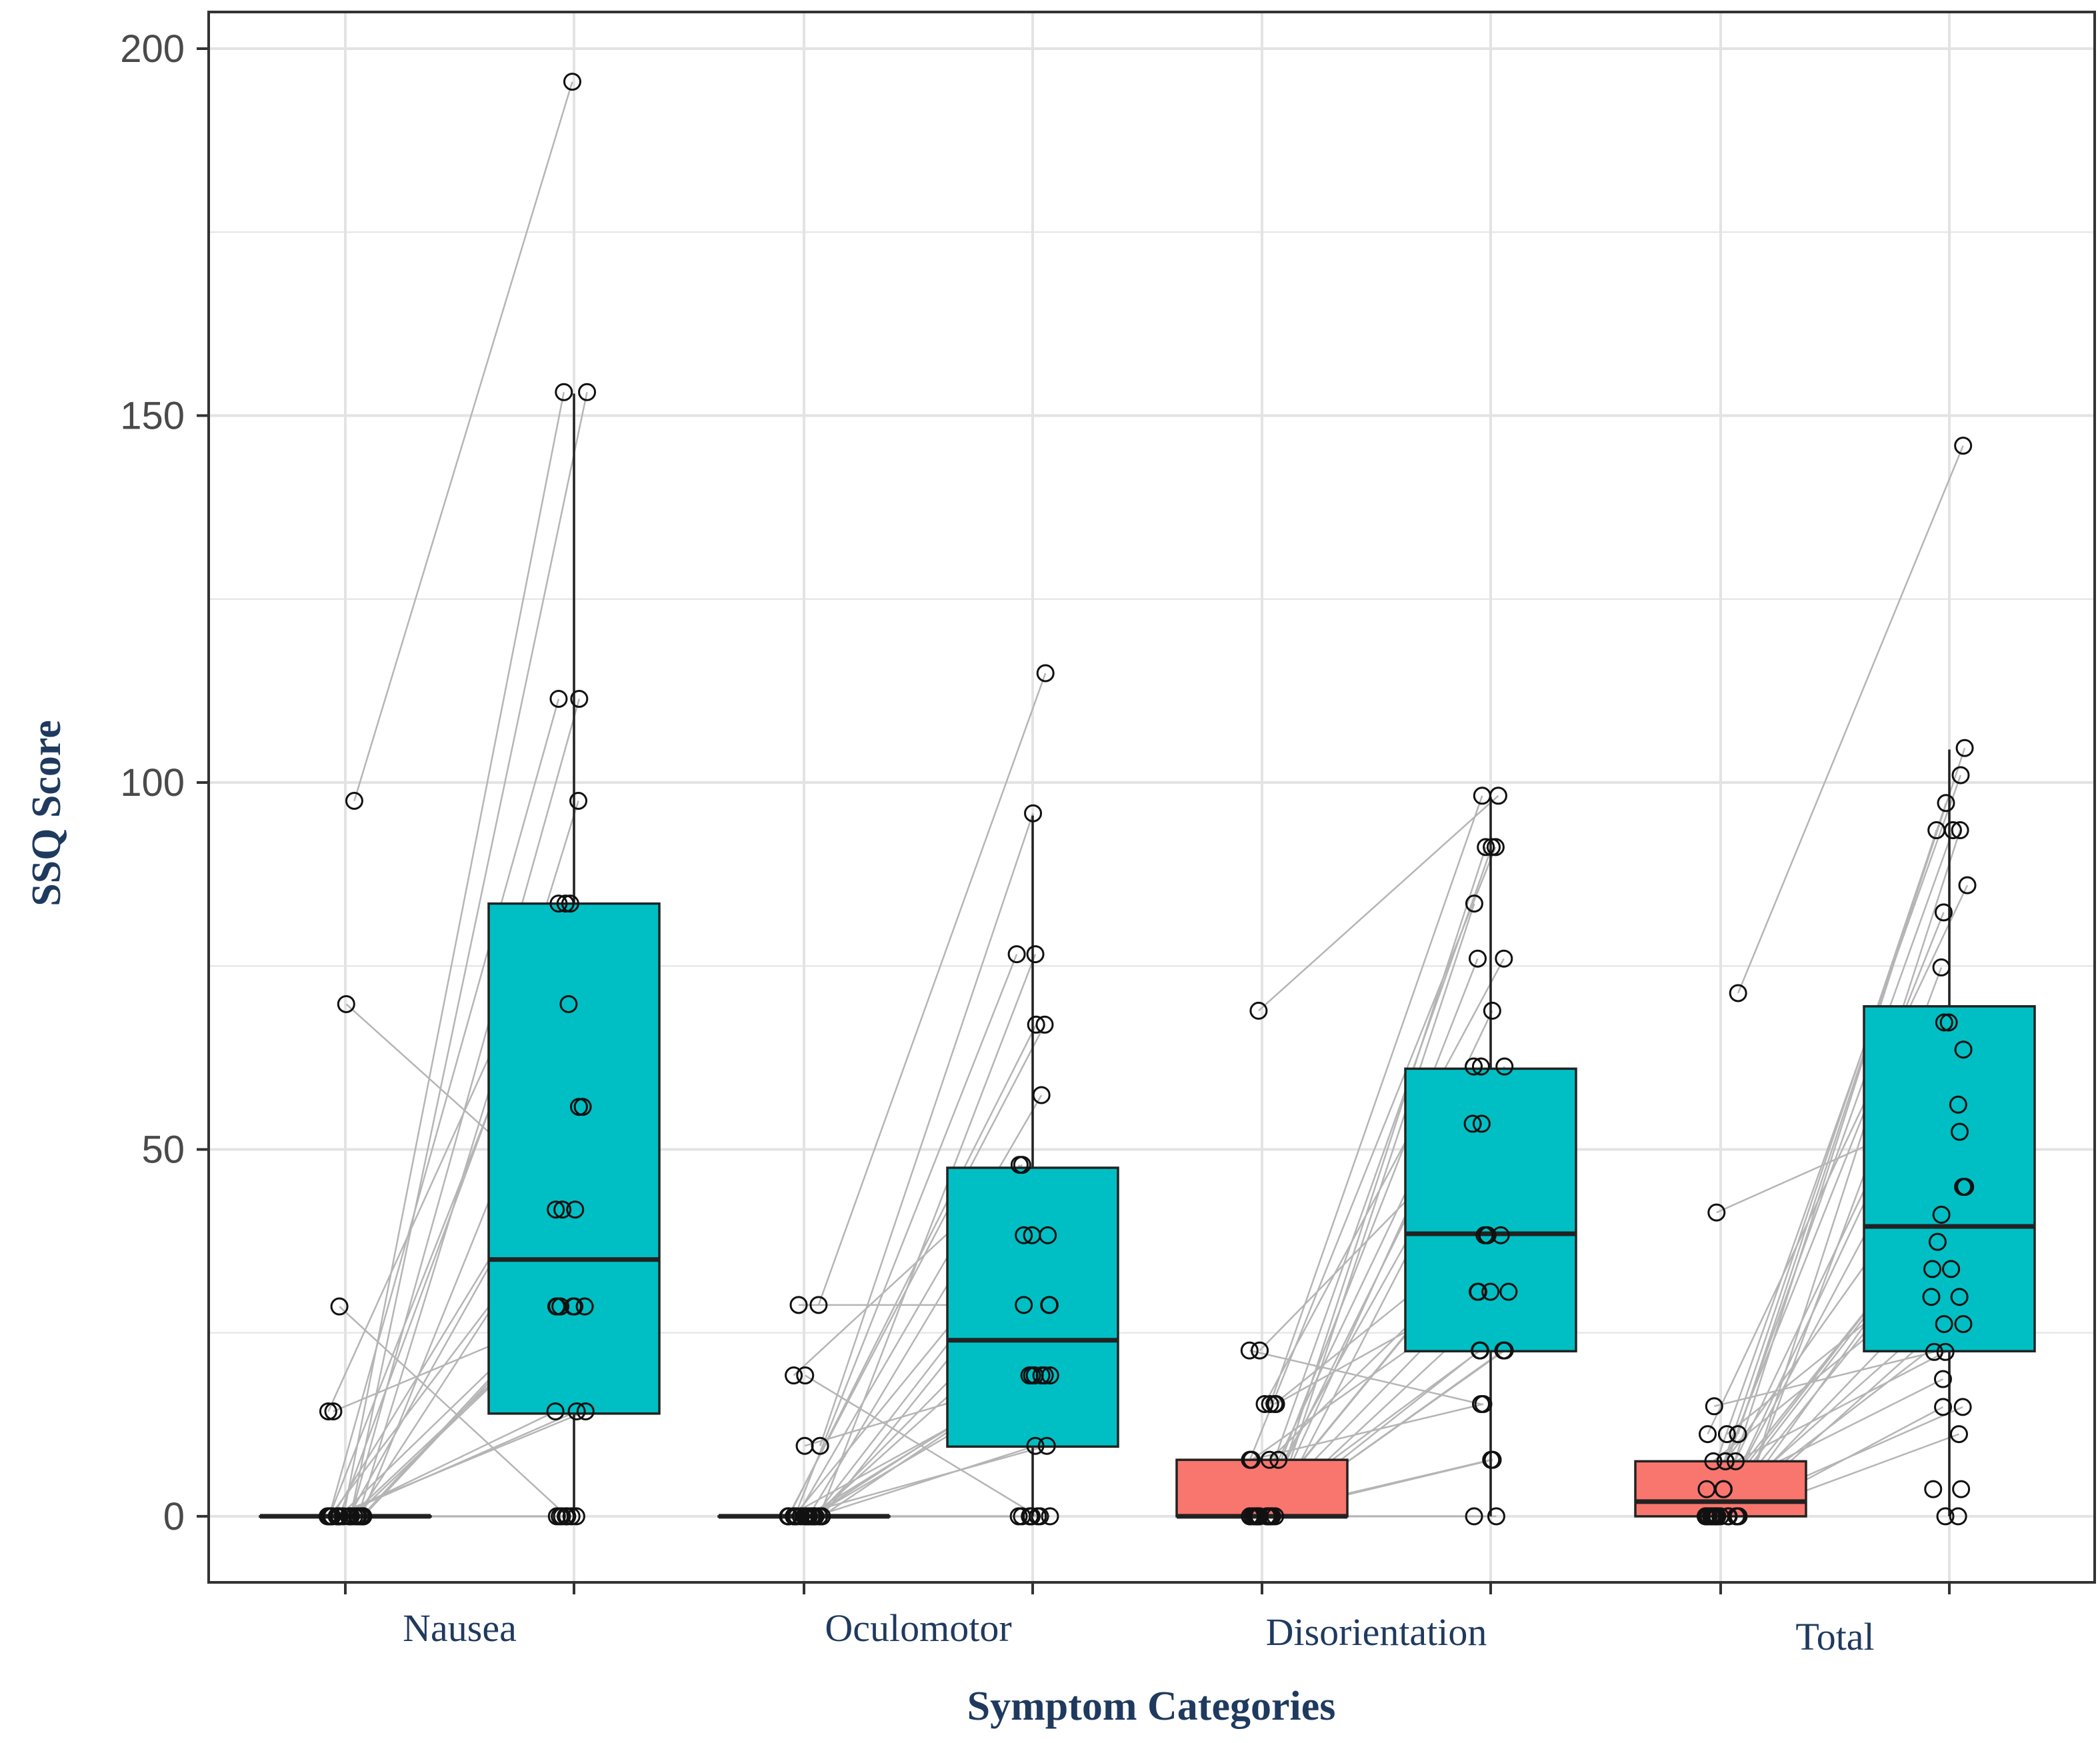 The height and width of the screenshot is (1743, 2100). I want to click on x-category-label: Total, so click(1834, 1636).